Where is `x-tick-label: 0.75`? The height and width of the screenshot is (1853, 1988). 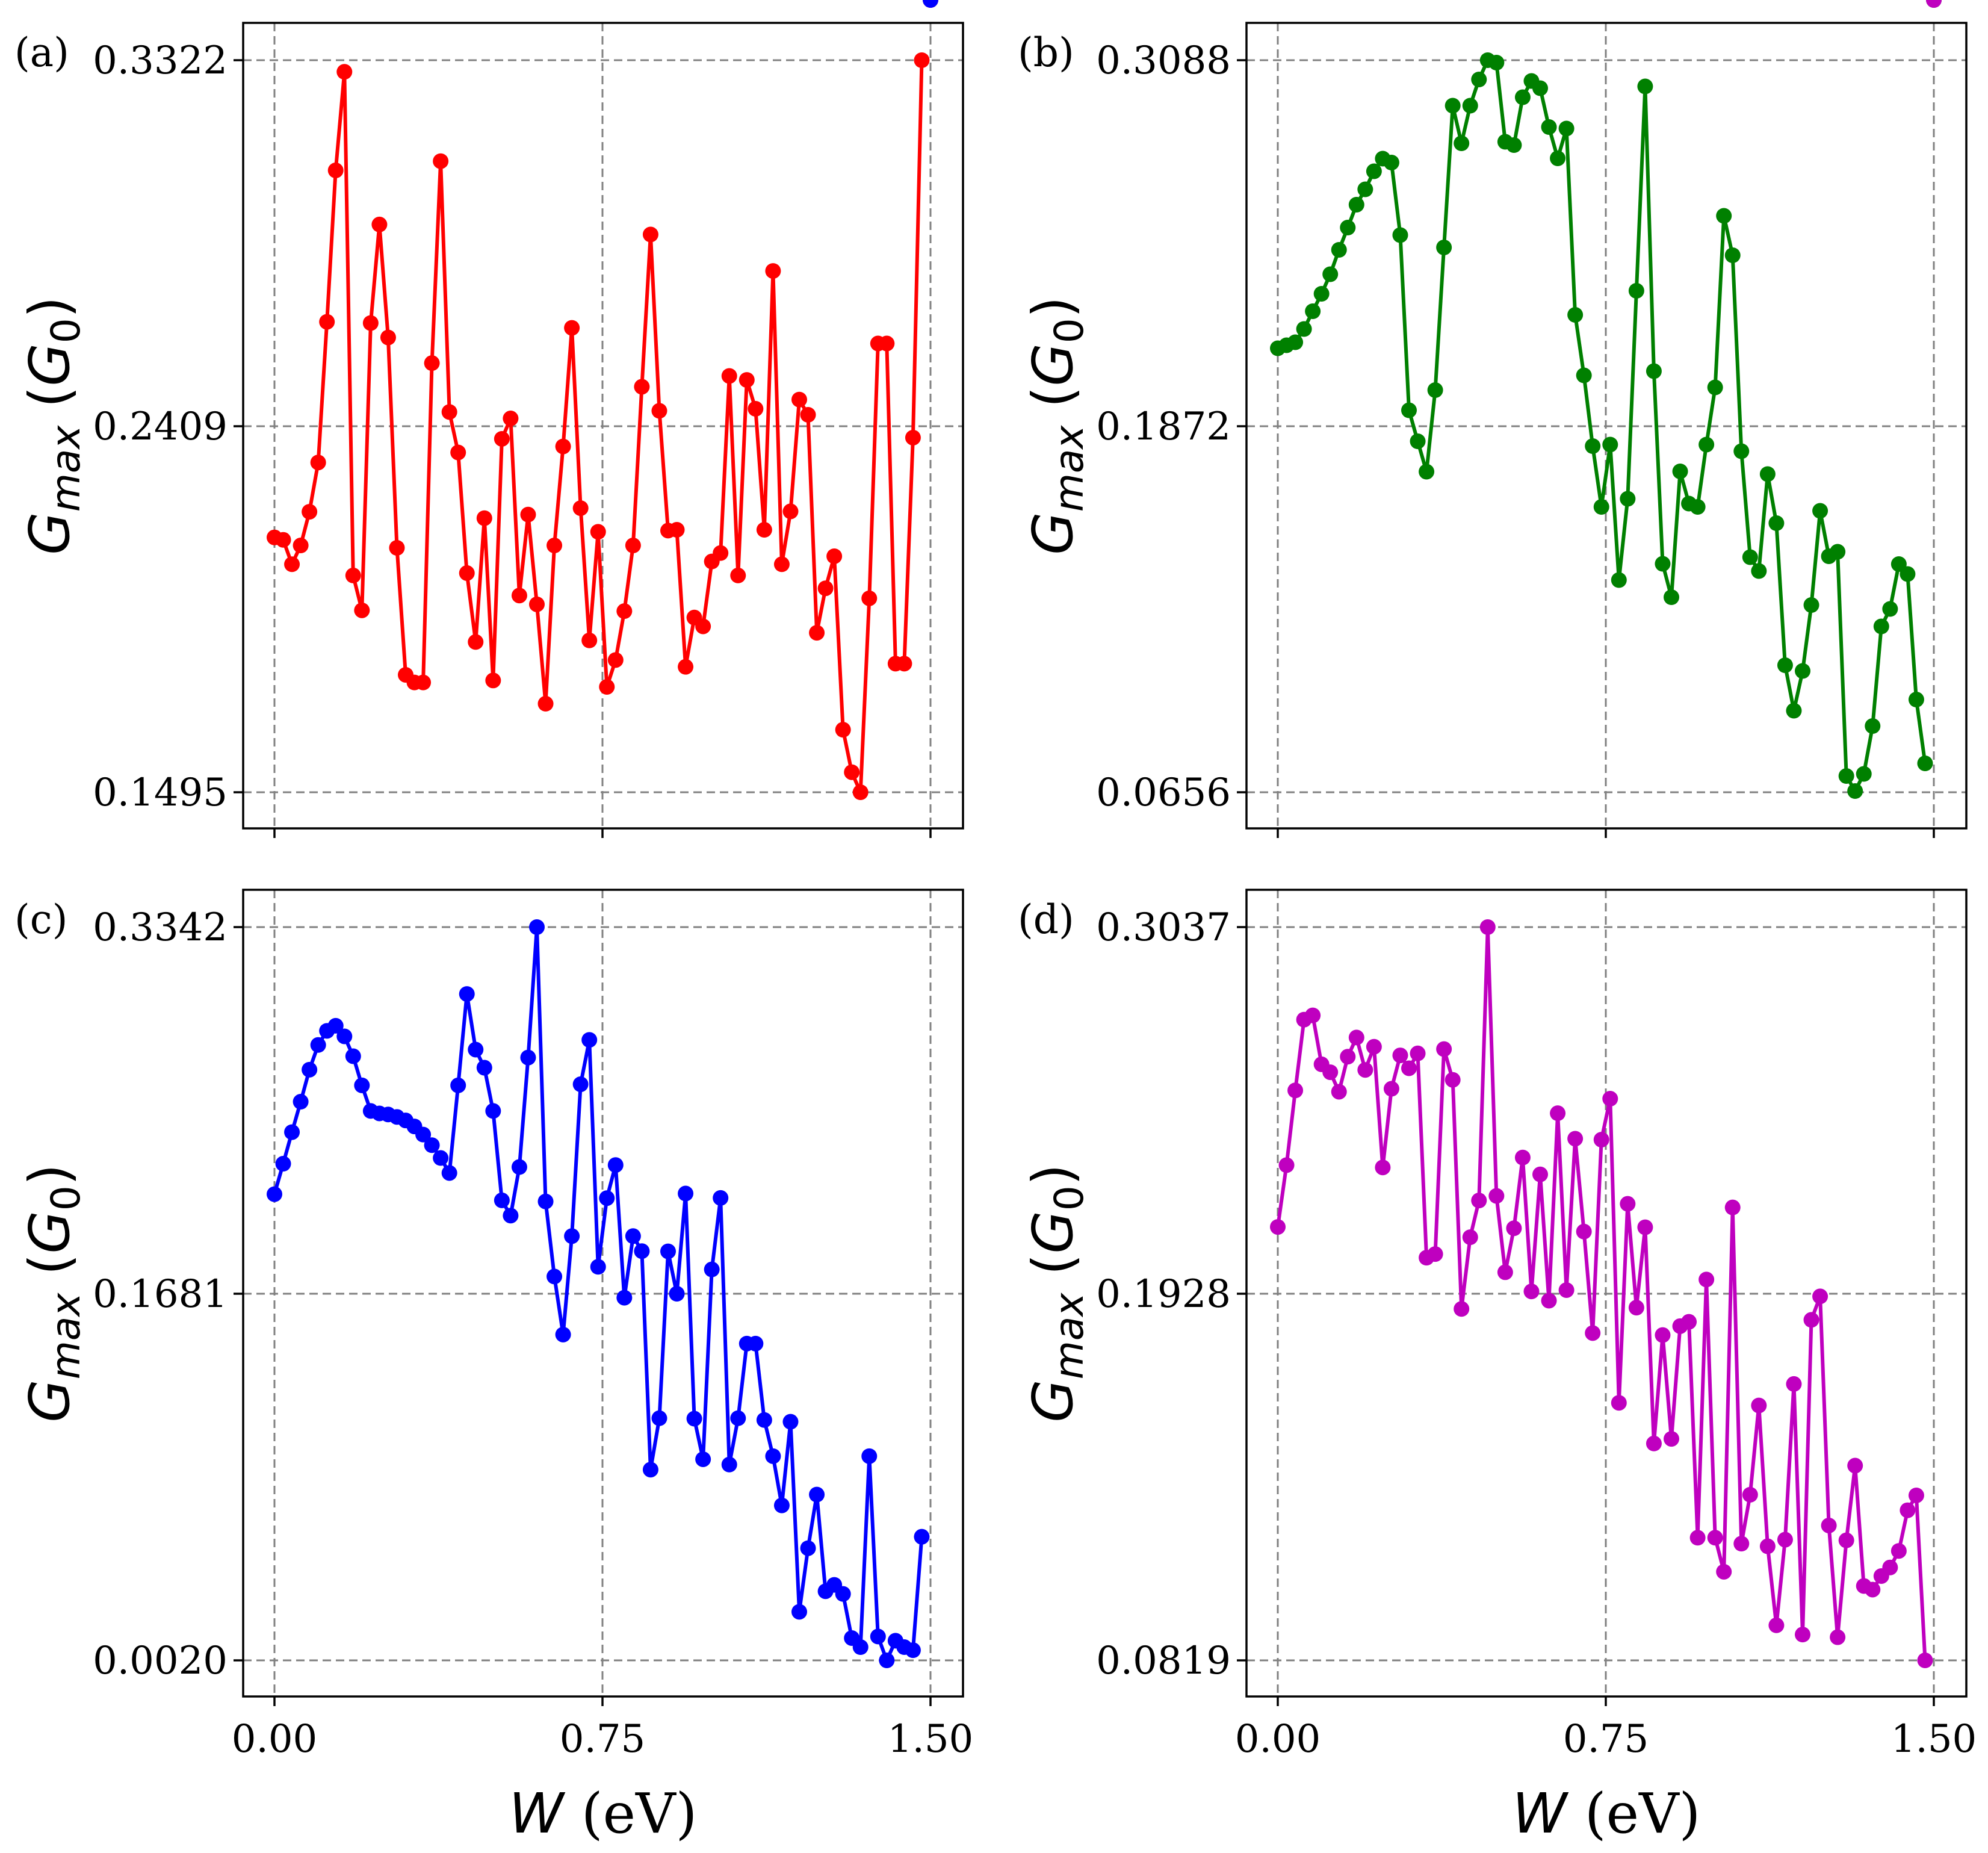 x-tick-label: 0.75 is located at coordinates (603, 1739).